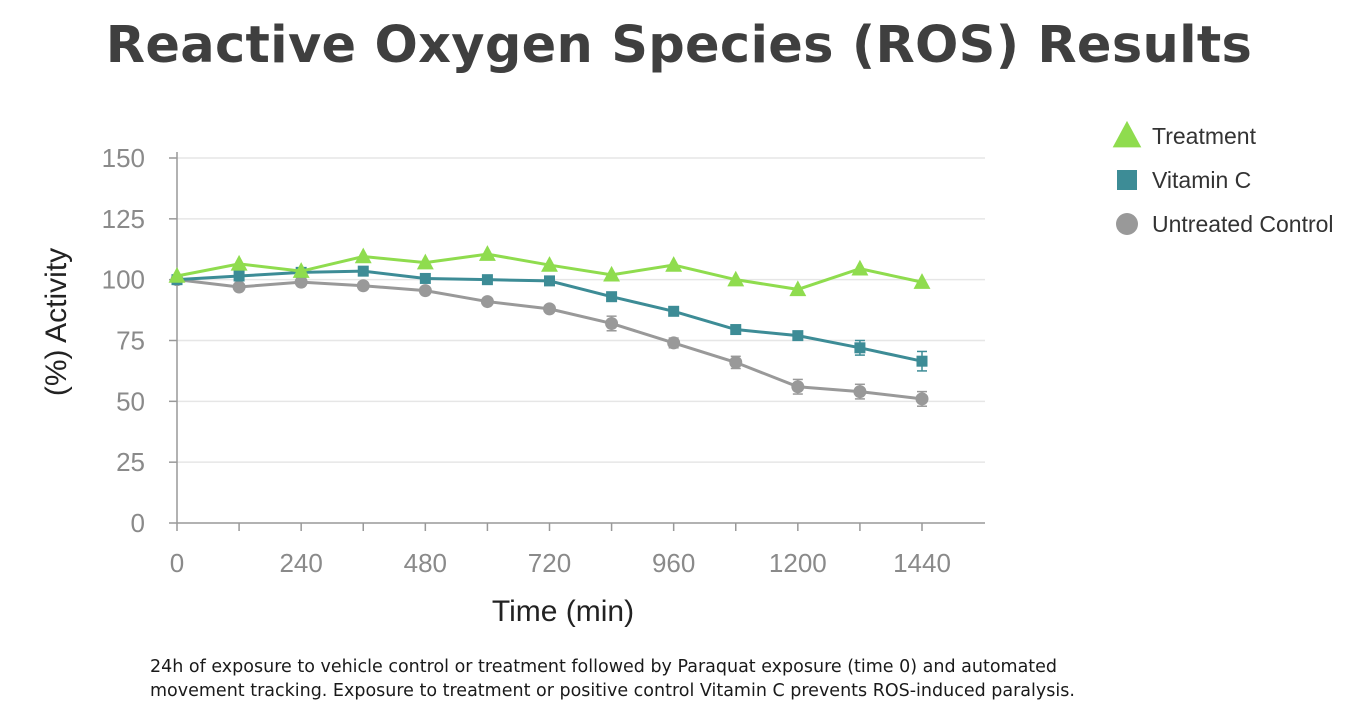 This screenshot has width=1370, height=724. What do you see at coordinates (563, 611) in the screenshot?
I see `x-axis-title: Time (min)` at bounding box center [563, 611].